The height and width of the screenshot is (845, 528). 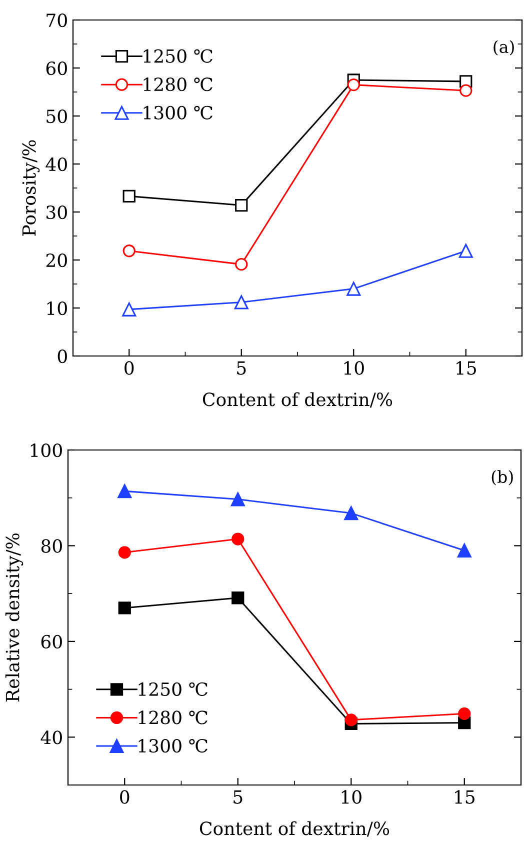 I want to click on y-axis-title: Relative density/%, so click(x=14, y=617).